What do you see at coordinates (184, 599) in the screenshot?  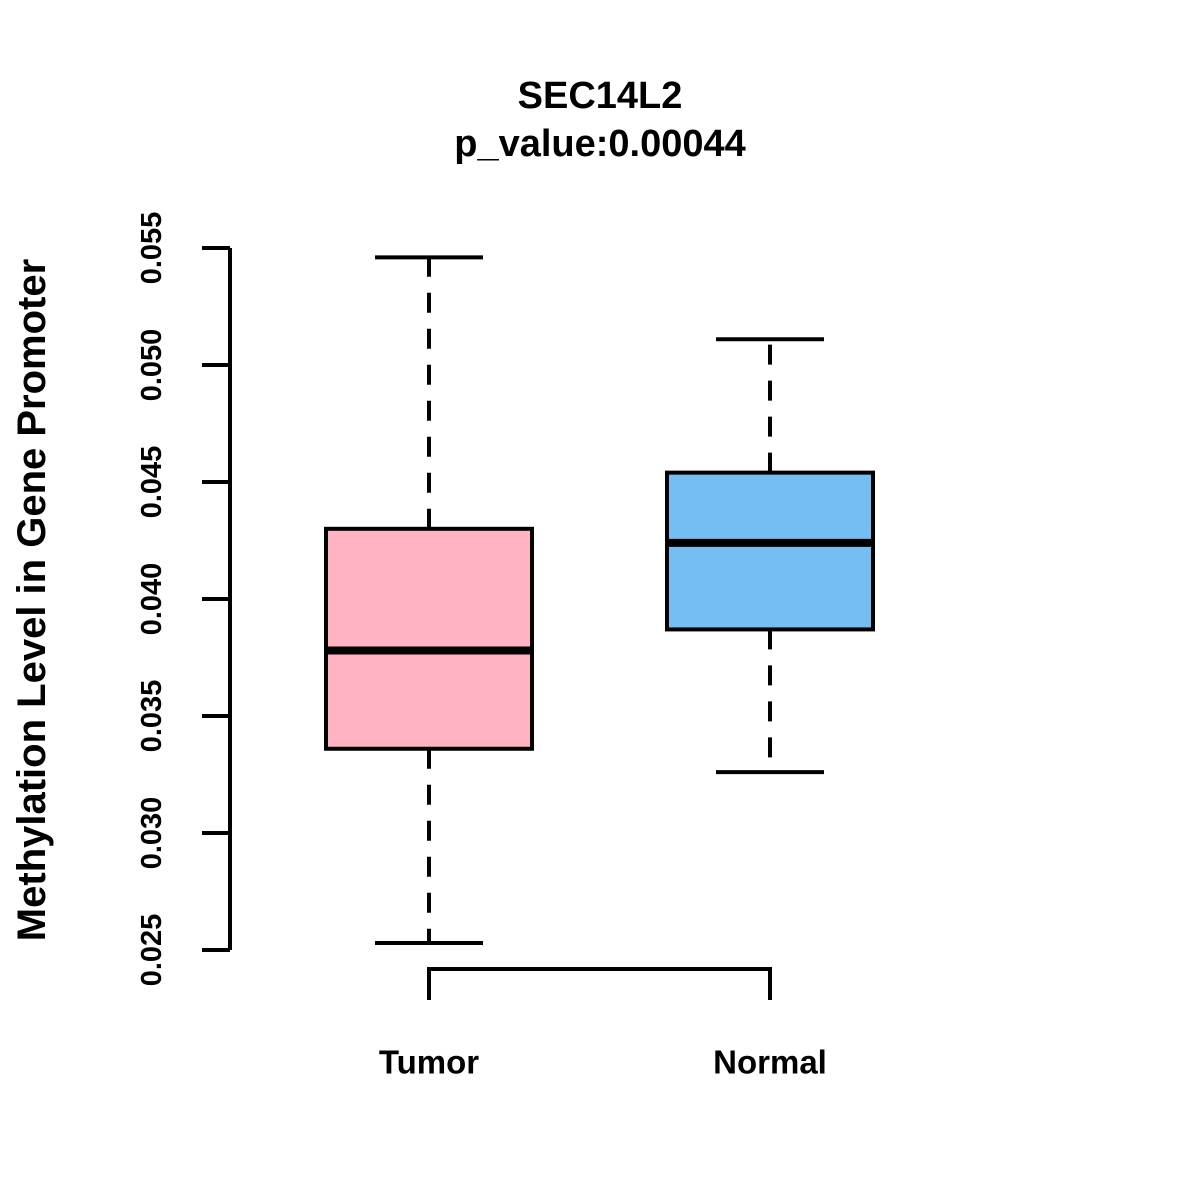 I see `y-axis: 0.025 0.030 0.035 0.040 0.045 0.050 0.055` at bounding box center [184, 599].